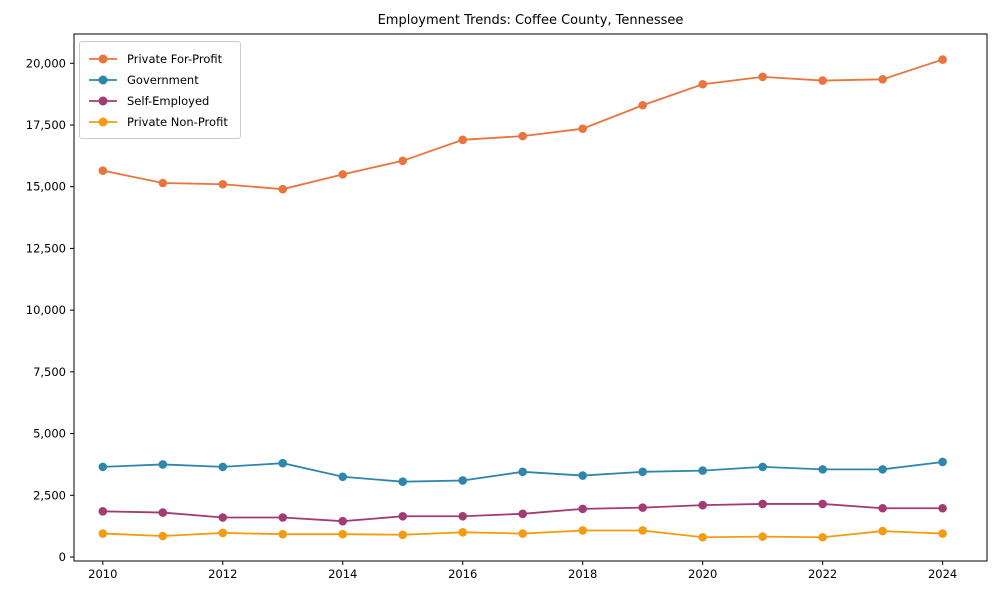 This screenshot has width=1000, height=600. What do you see at coordinates (46, 248) in the screenshot?
I see `y-axis-tick-label: 12,500` at bounding box center [46, 248].